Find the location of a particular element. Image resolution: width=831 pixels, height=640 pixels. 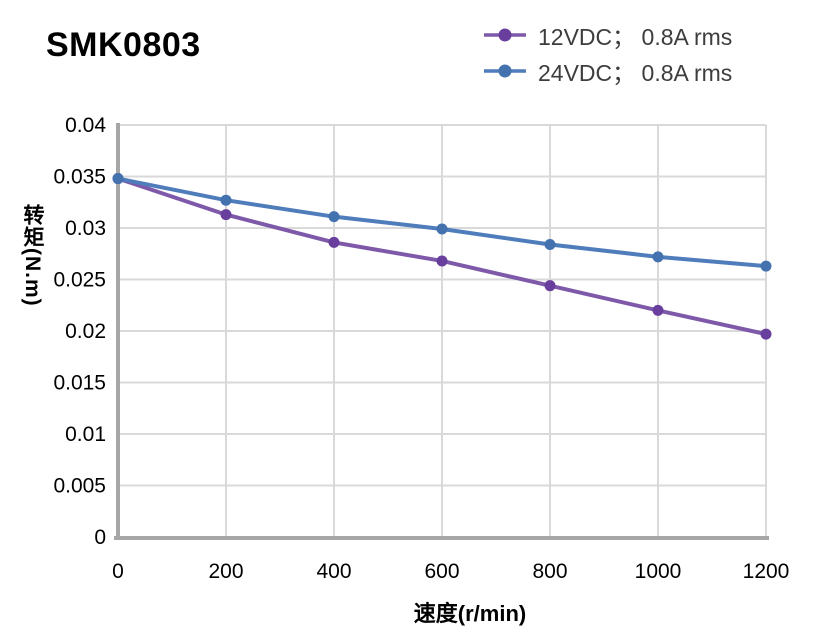

y-tick-label: 0.025 is located at coordinates (79, 280).